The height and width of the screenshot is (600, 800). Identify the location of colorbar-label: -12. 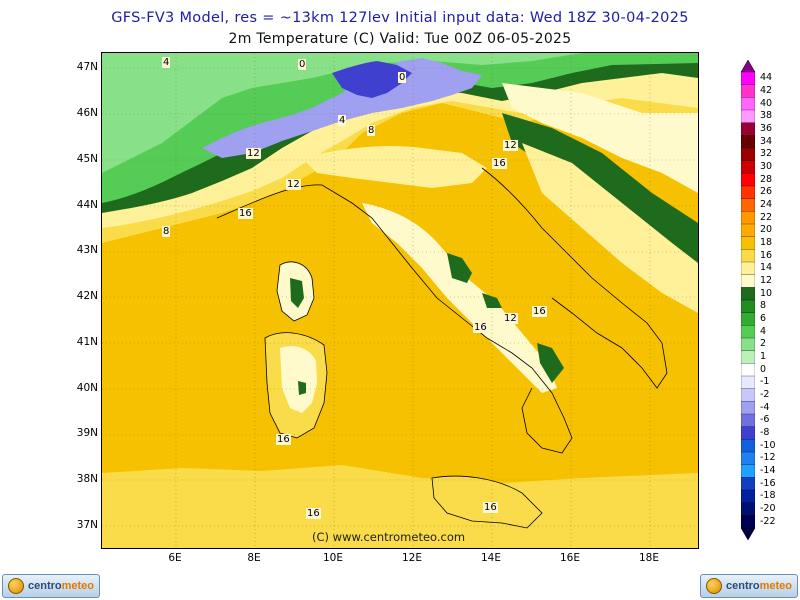
(768, 458).